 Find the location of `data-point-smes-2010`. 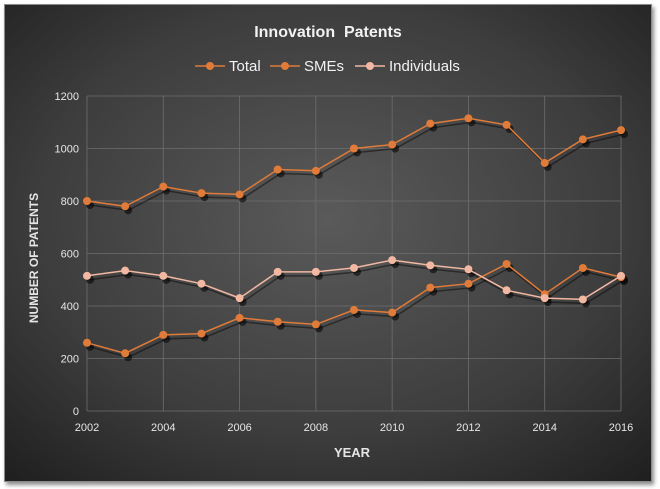

data-point-smes-2010 is located at coordinates (392, 312).